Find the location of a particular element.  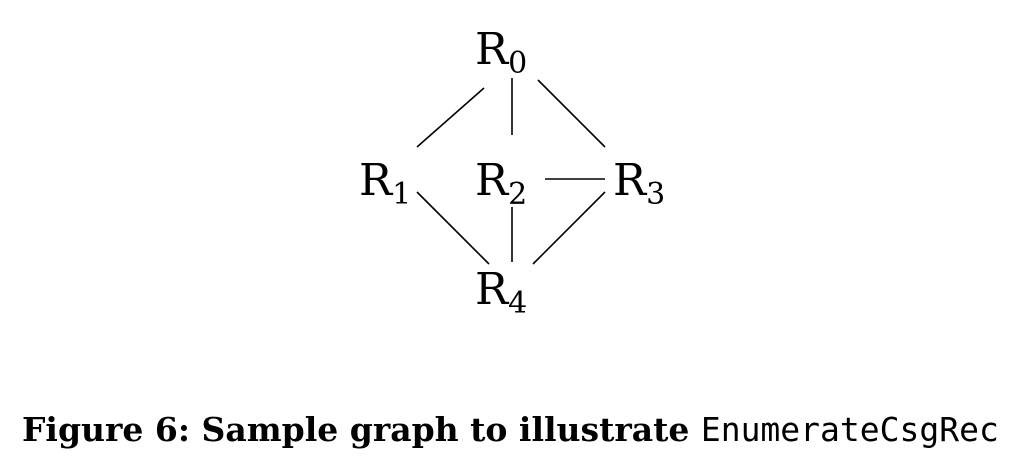

node-r3-base: R is located at coordinates (630, 180).